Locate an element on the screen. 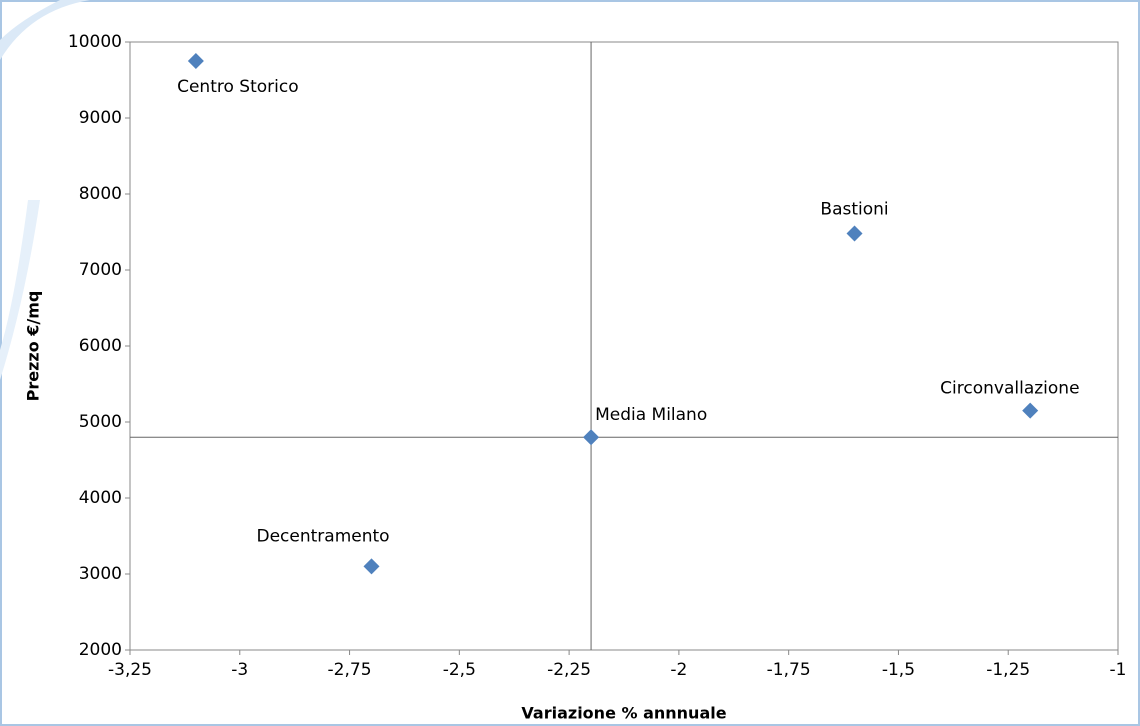 The width and height of the screenshot is (1140, 726). point-label: Media Milano is located at coordinates (651, 415).